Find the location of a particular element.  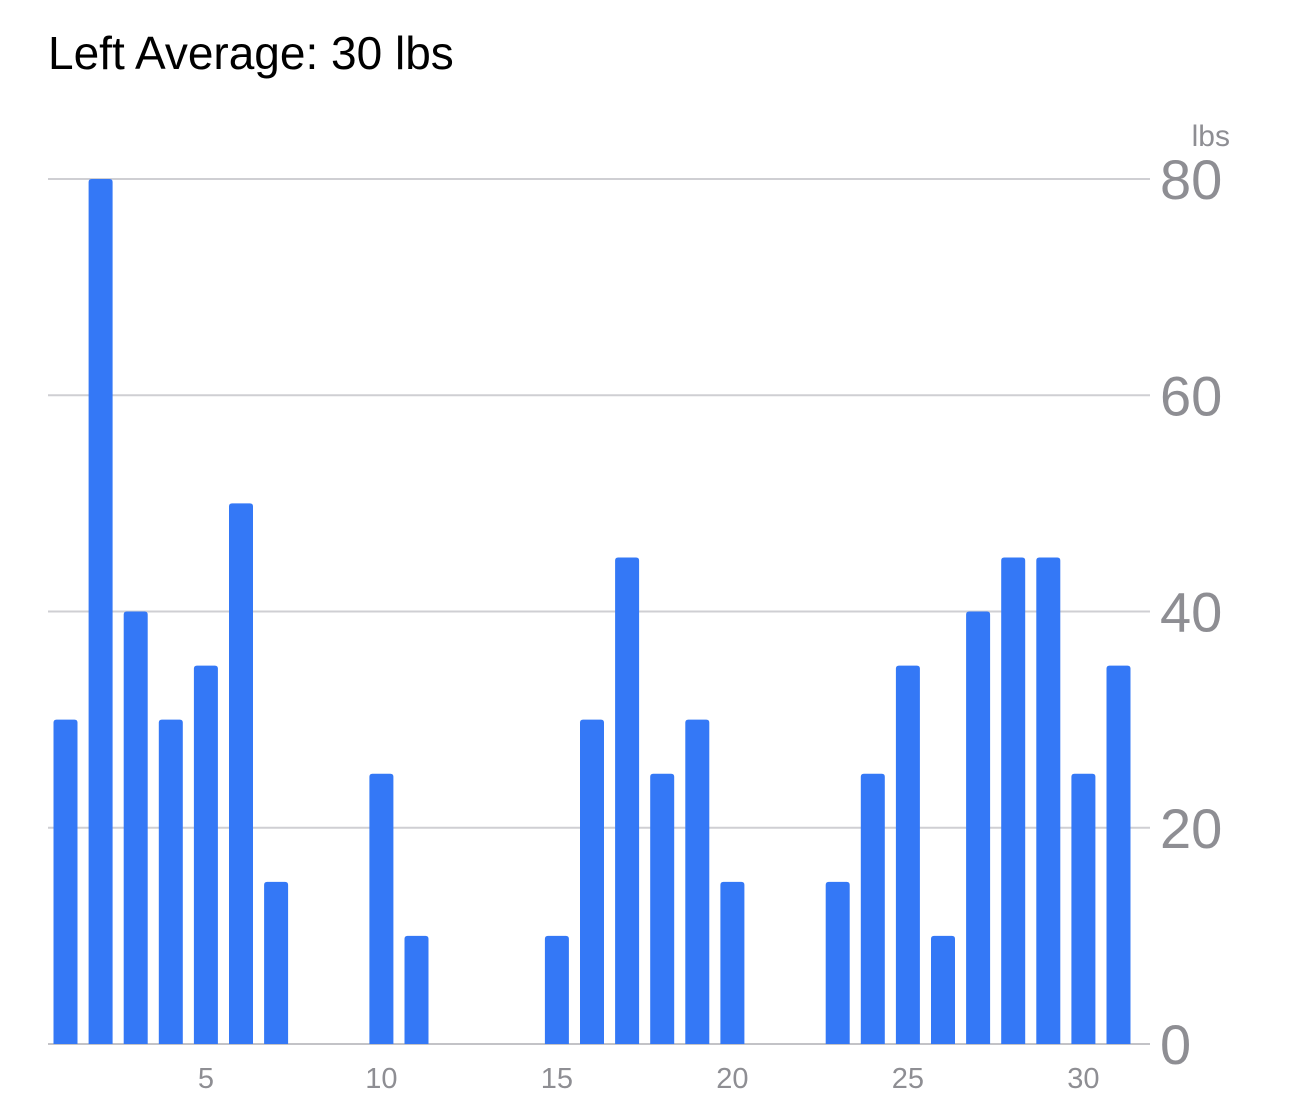

x-tick-label: 25 is located at coordinates (908, 1079).